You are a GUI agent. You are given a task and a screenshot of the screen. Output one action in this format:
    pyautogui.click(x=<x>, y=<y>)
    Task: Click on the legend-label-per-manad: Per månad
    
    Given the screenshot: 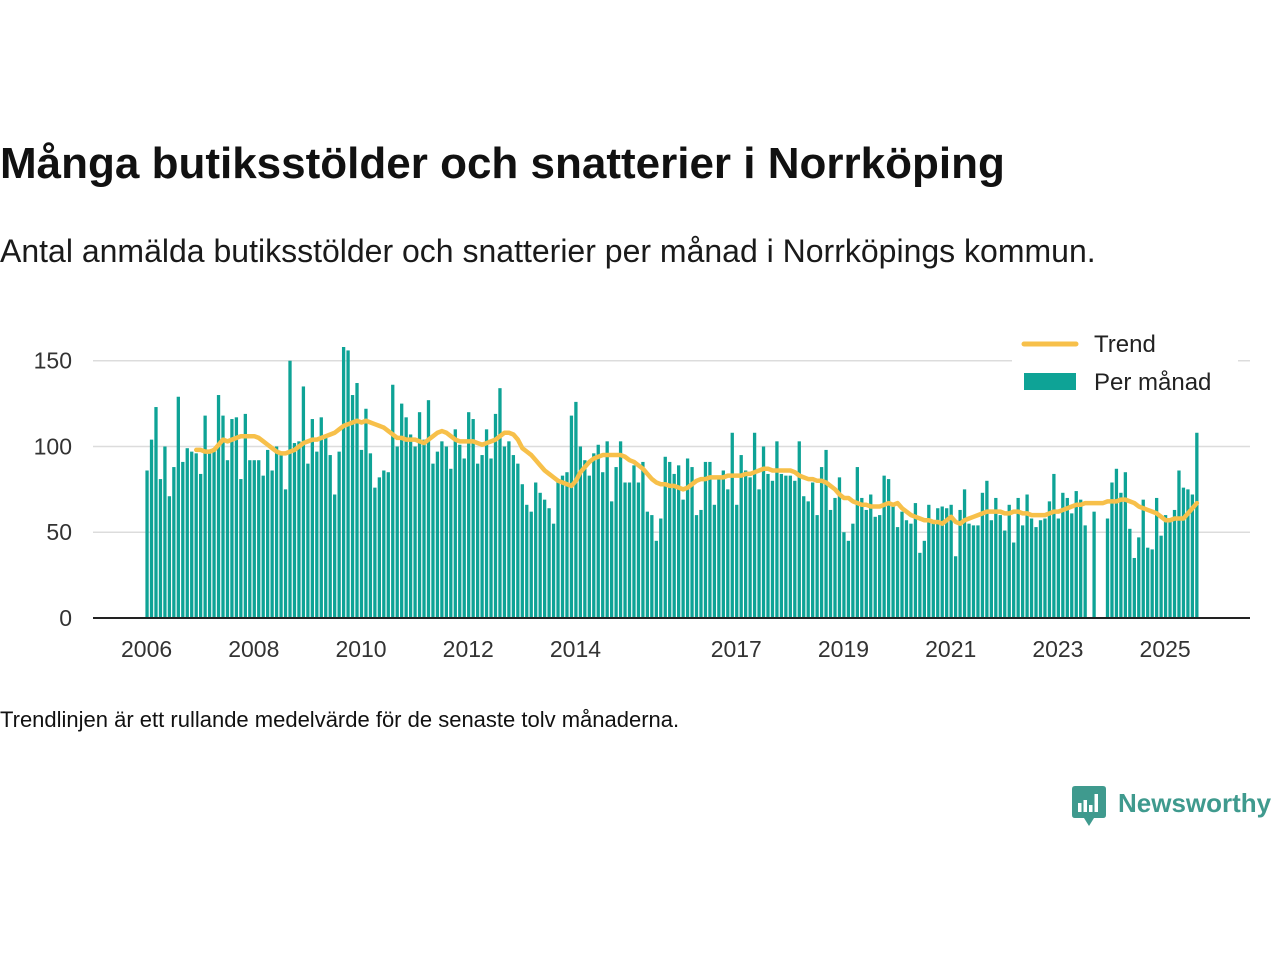 What is the action you would take?
    pyautogui.click(x=1152, y=382)
    